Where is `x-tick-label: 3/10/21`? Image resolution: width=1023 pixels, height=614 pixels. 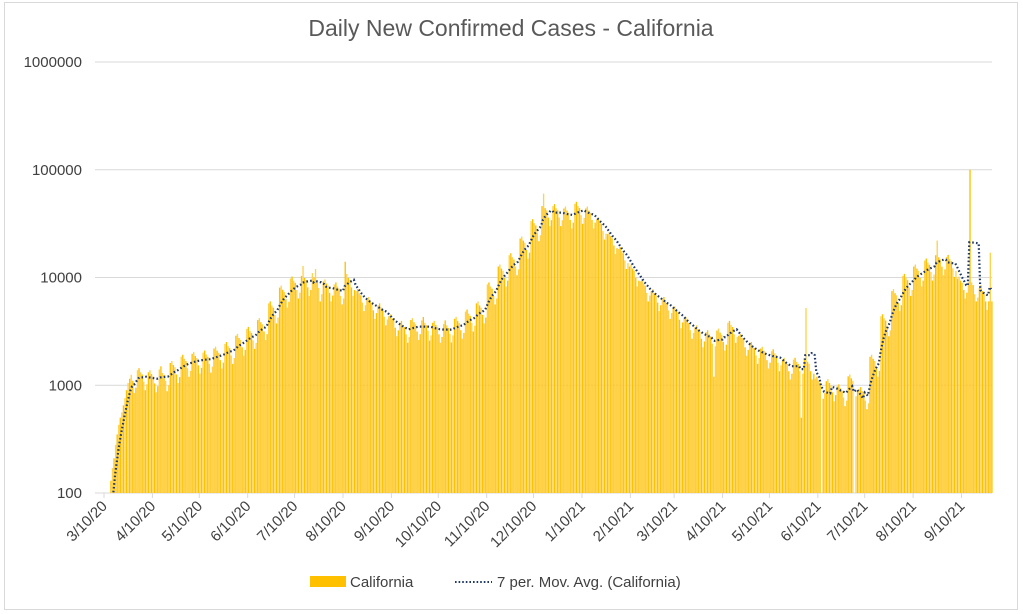 x-tick-label: 3/10/21 is located at coordinates (657, 521).